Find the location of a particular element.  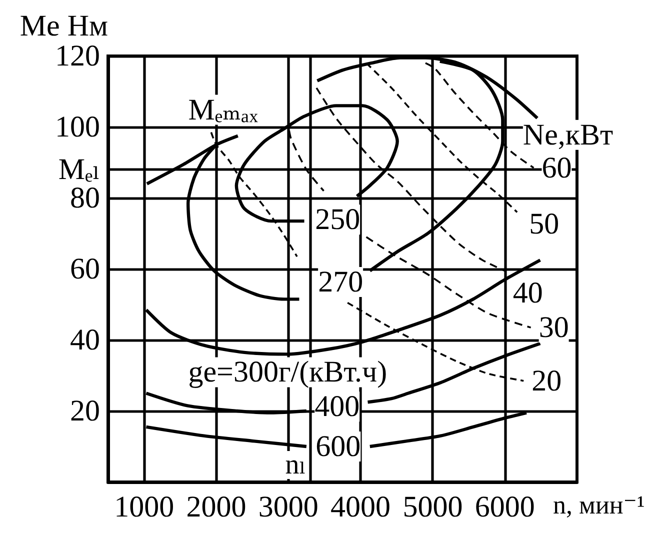

x-tick-label: 1000 is located at coordinates (144, 507).